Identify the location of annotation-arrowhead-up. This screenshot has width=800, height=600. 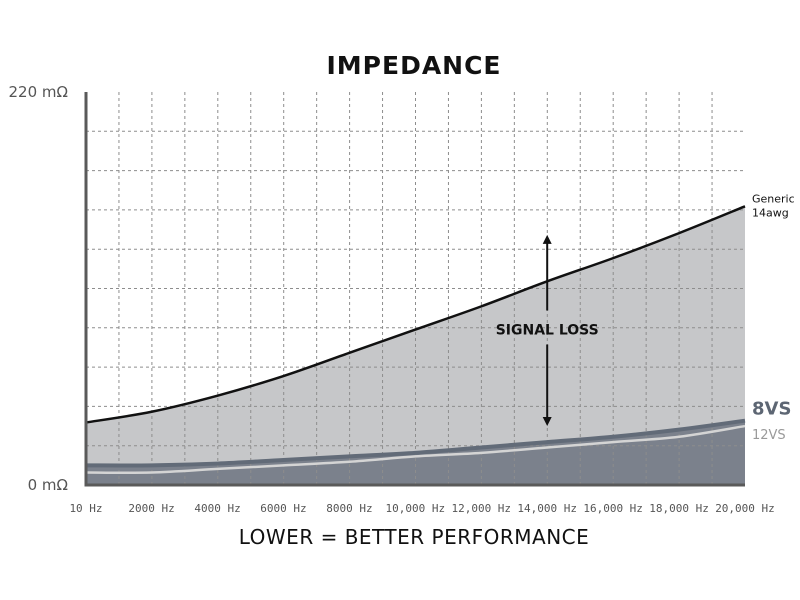
(547, 239).